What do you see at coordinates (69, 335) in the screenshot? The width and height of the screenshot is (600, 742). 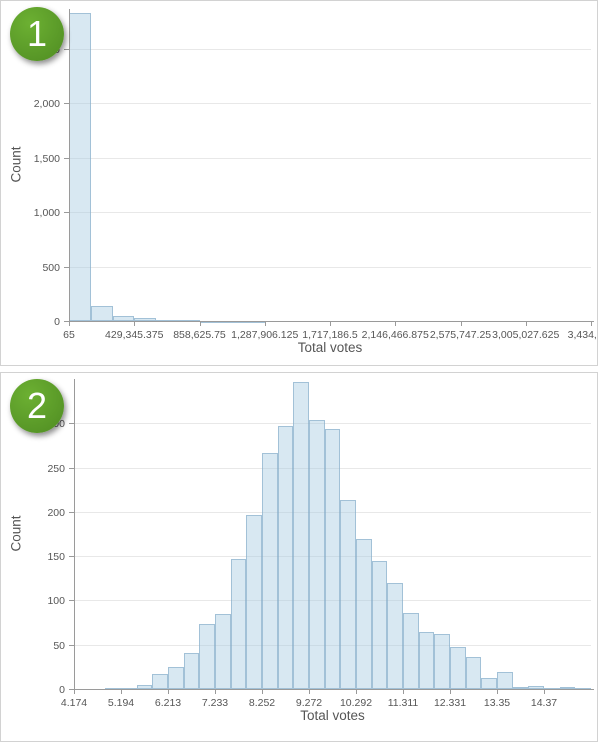 I see `x-tick-label: 65` at bounding box center [69, 335].